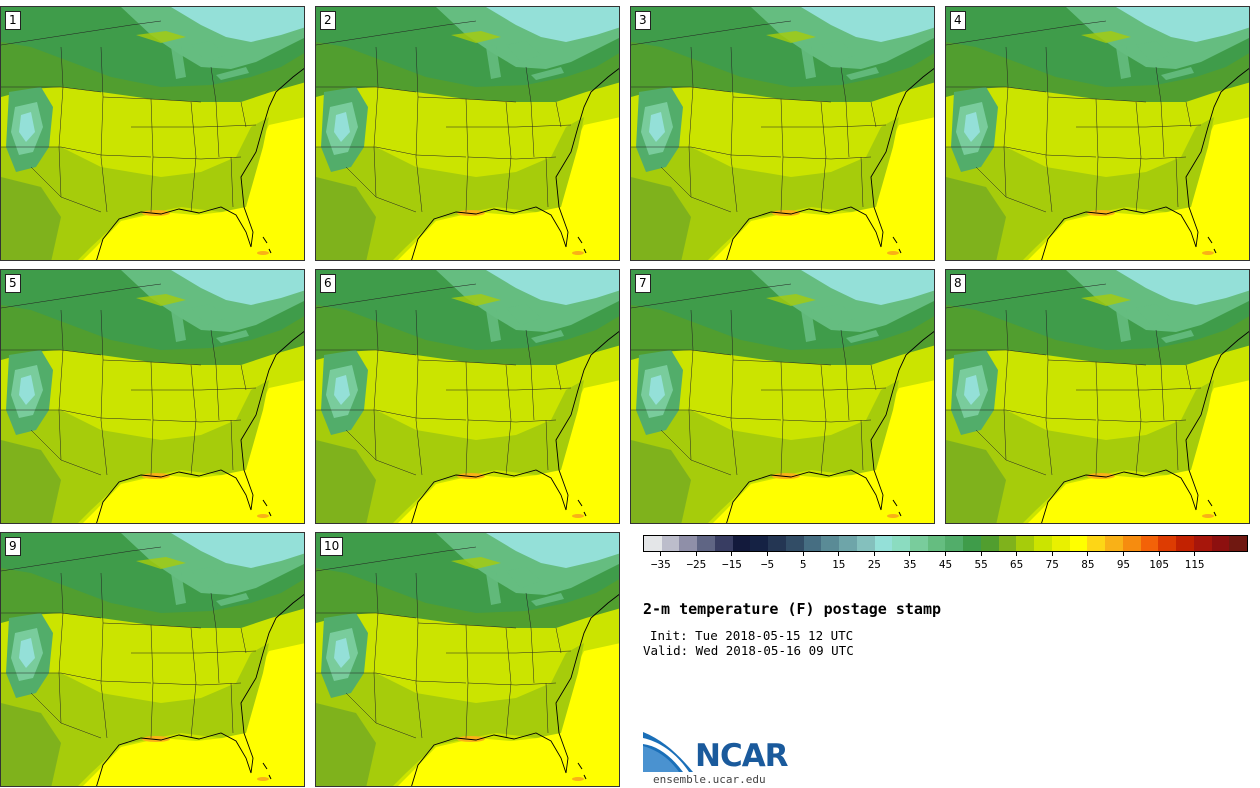 This screenshot has width=1260, height=788. What do you see at coordinates (1088, 564) in the screenshot?
I see `colorbar-tick-label: 85` at bounding box center [1088, 564].